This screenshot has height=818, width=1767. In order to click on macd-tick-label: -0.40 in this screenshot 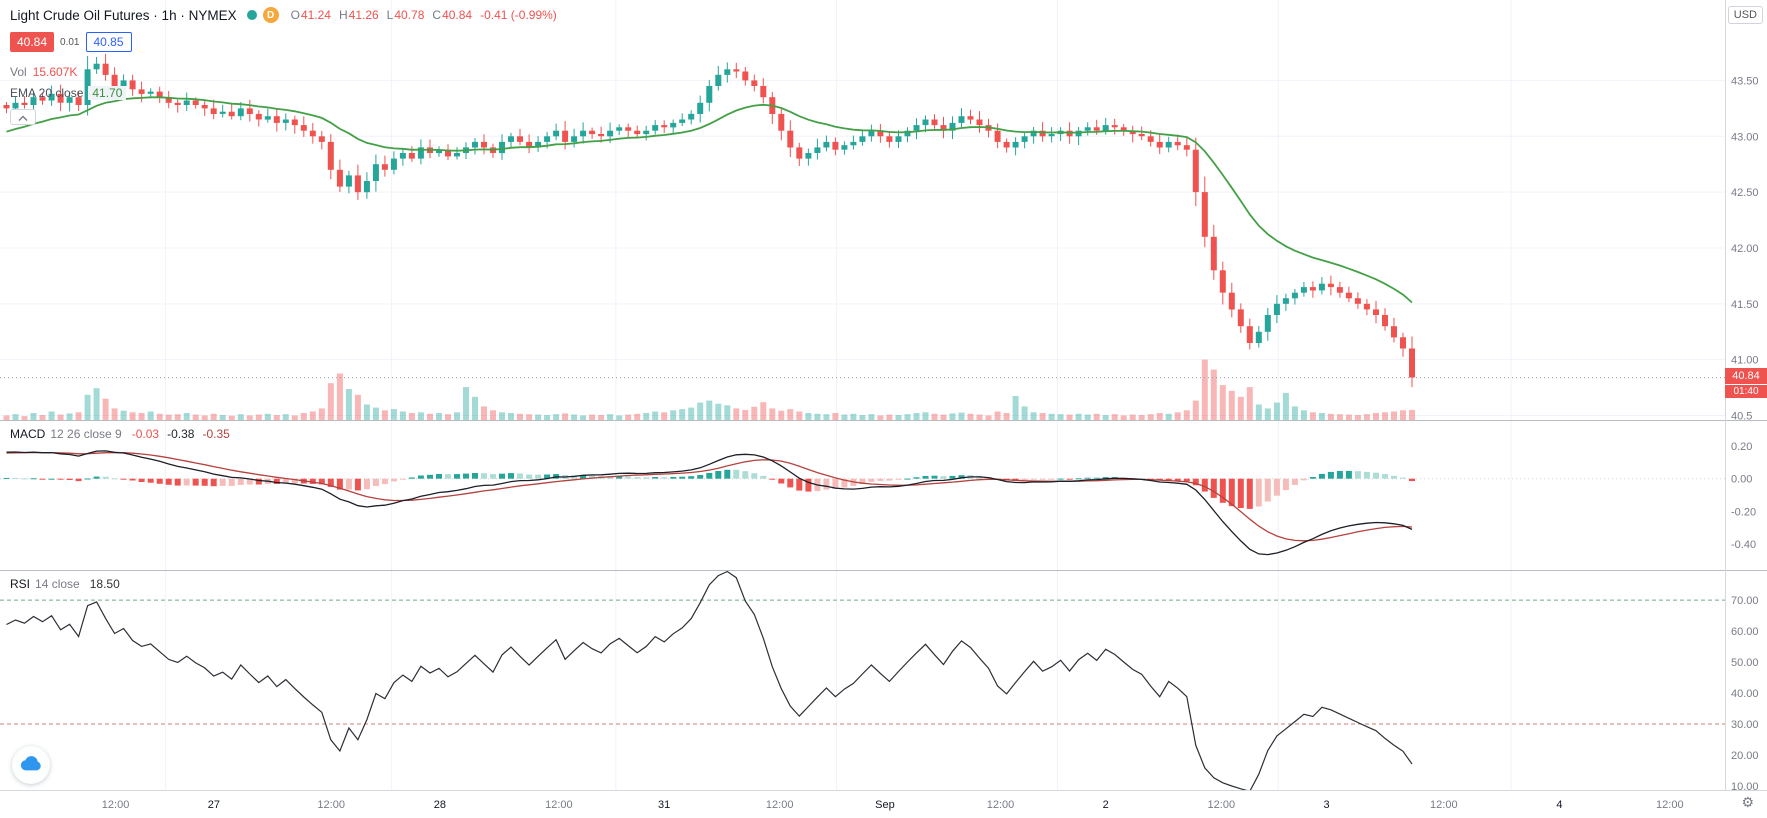, I will do `click(1743, 545)`.